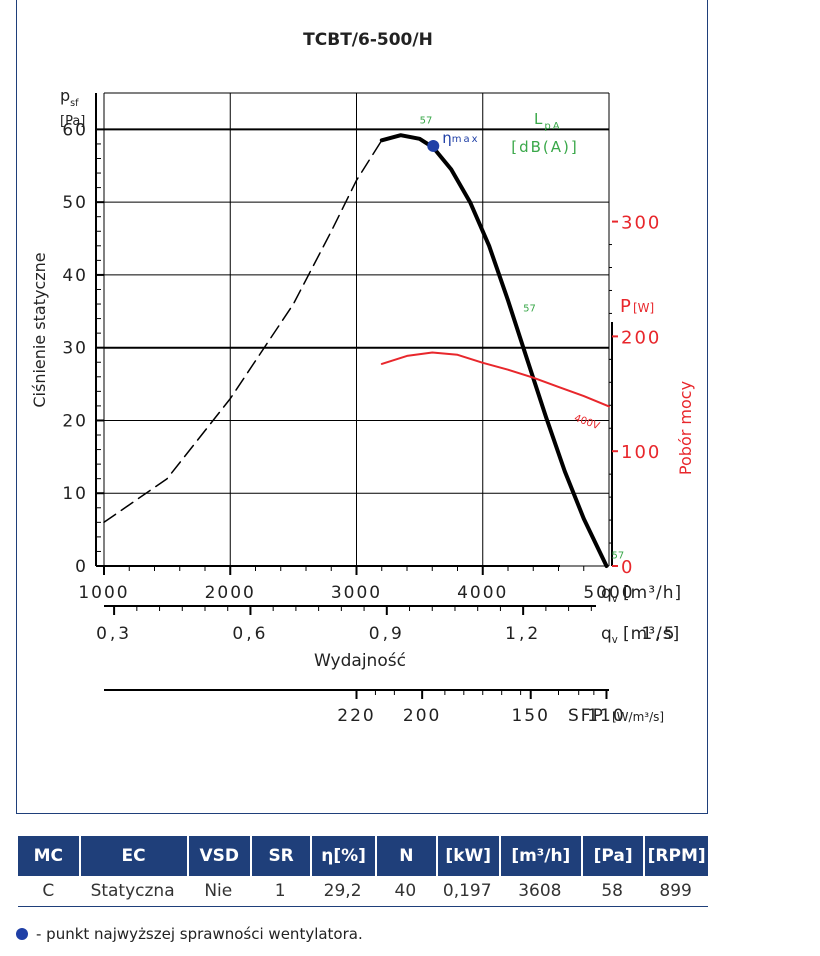 The width and height of the screenshot is (820, 956). I want to click on x2-tick-label: 0,3, so click(114, 634).